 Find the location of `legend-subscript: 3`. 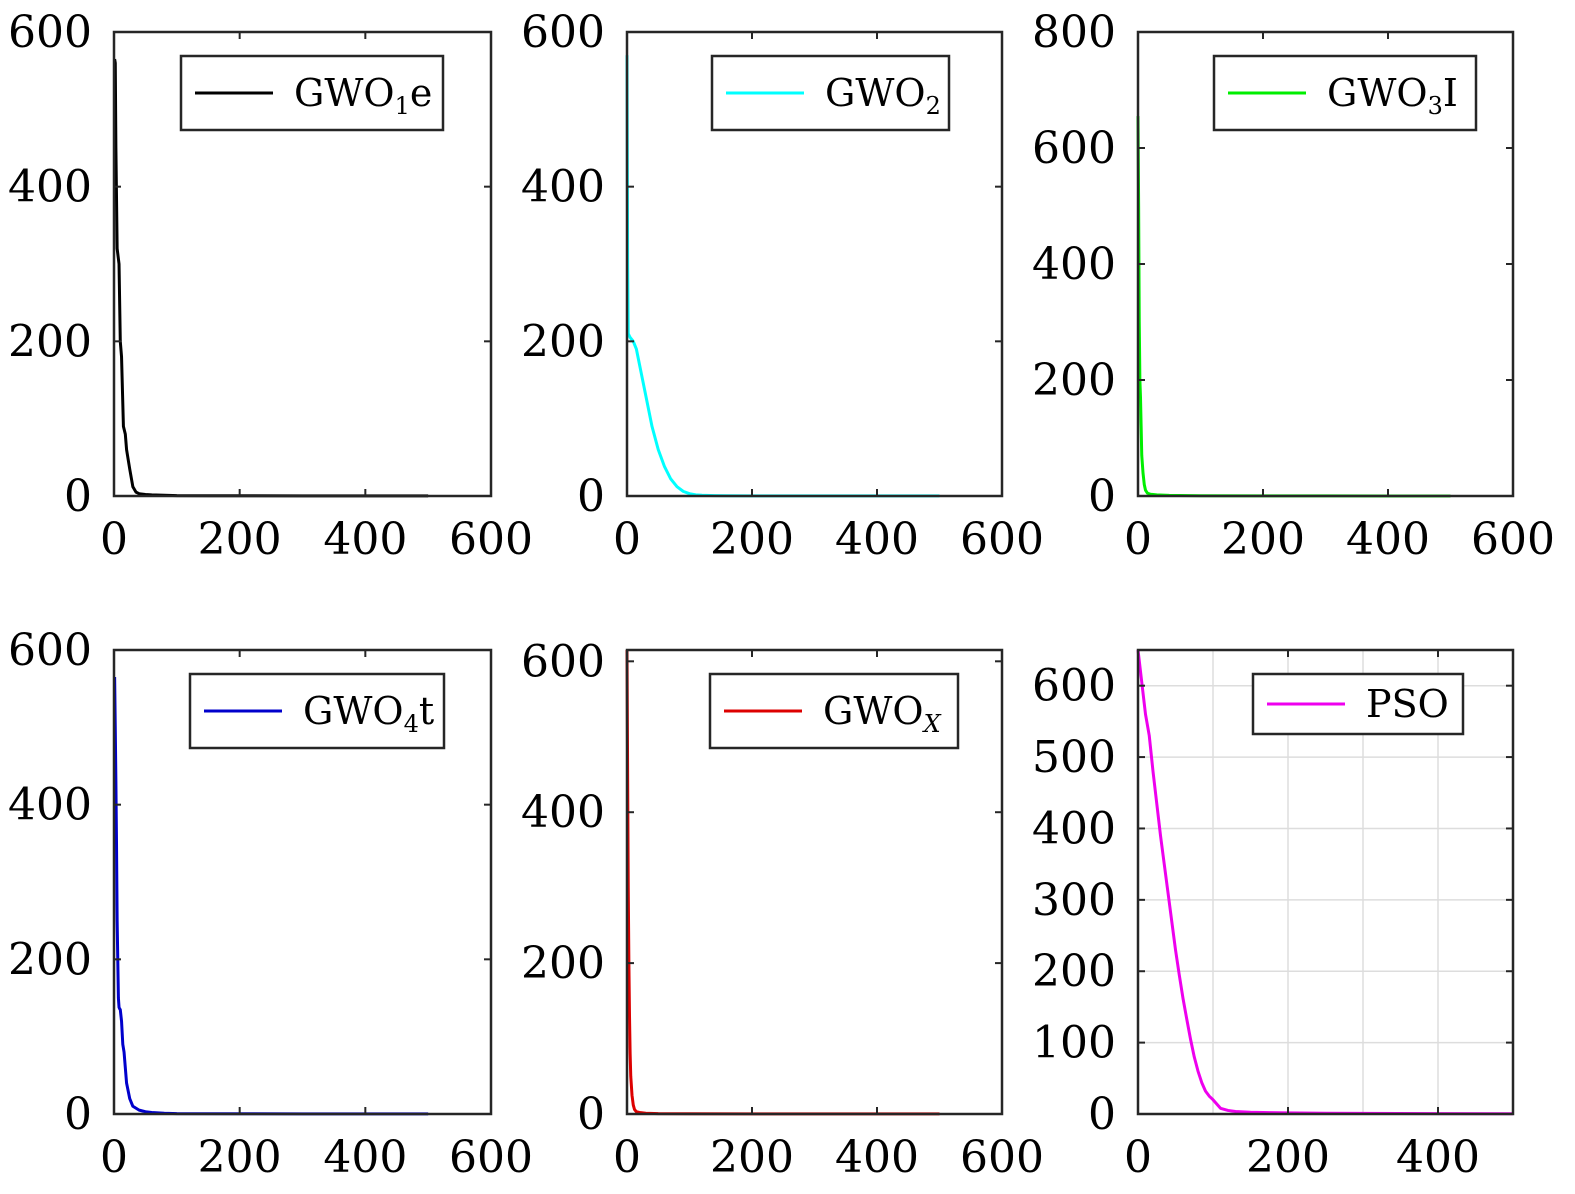

legend-subscript: 3 is located at coordinates (1435, 106).